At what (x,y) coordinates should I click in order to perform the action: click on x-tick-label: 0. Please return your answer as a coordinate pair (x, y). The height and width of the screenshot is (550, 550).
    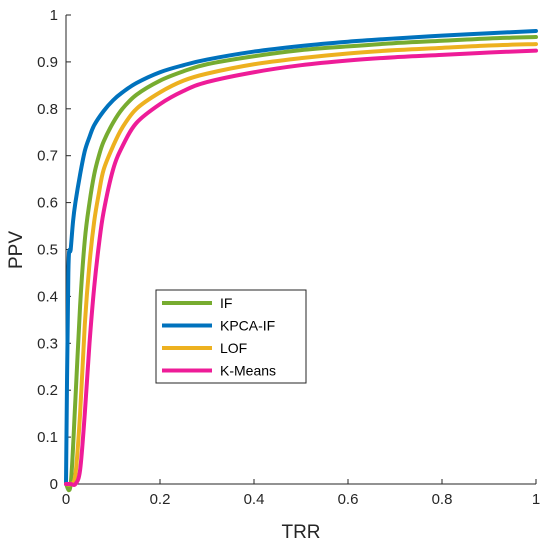
    Looking at the image, I should click on (66, 499).